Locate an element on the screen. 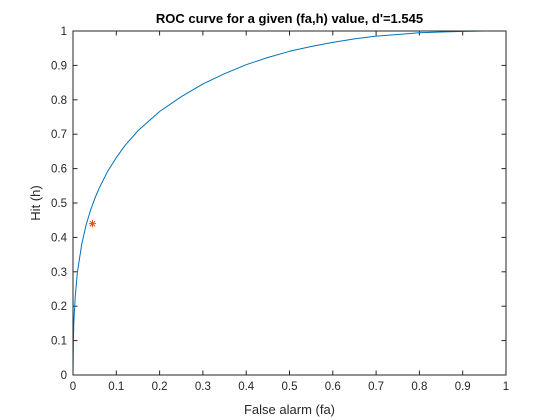  y-tick-label: 0.8 is located at coordinates (59, 101).